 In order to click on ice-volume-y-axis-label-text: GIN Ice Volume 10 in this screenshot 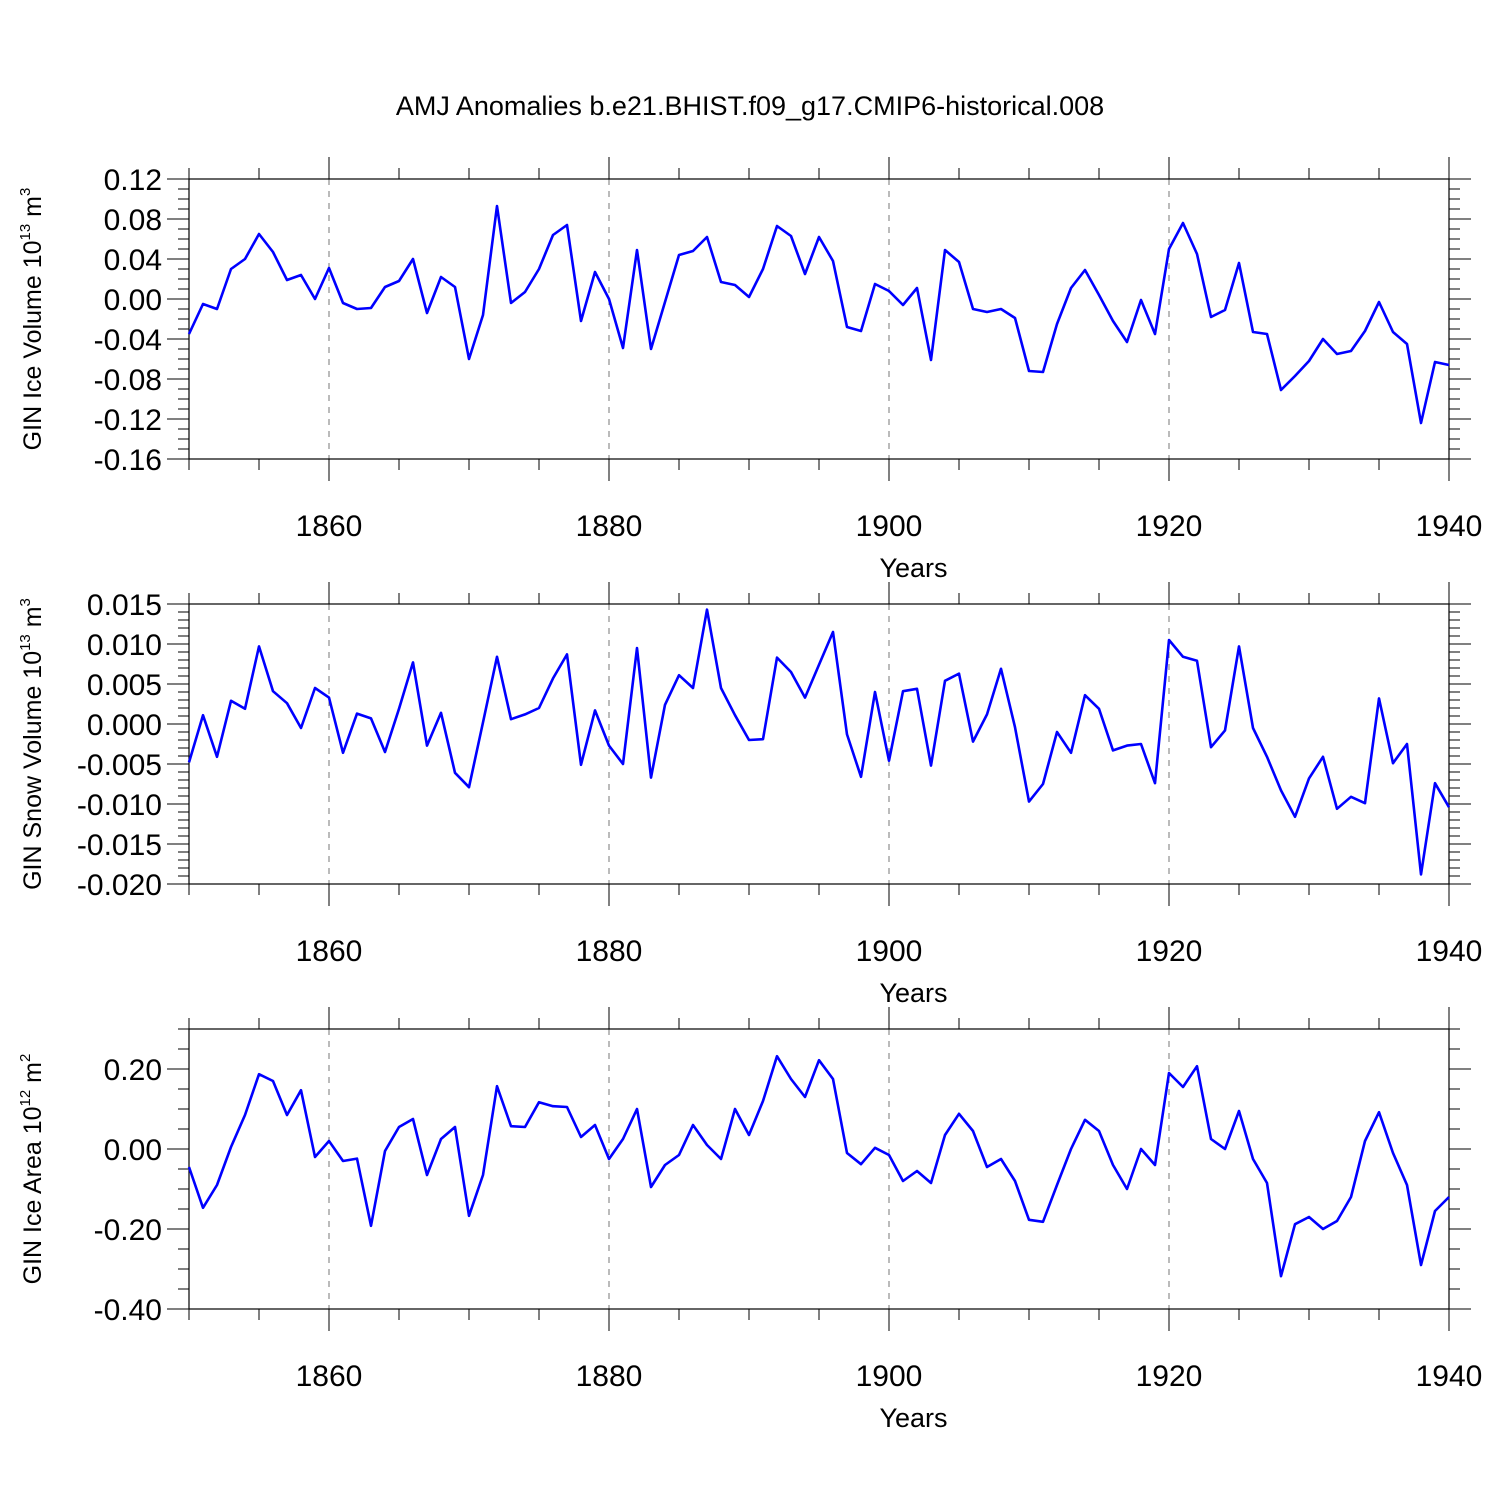, I will do `click(33, 345)`.